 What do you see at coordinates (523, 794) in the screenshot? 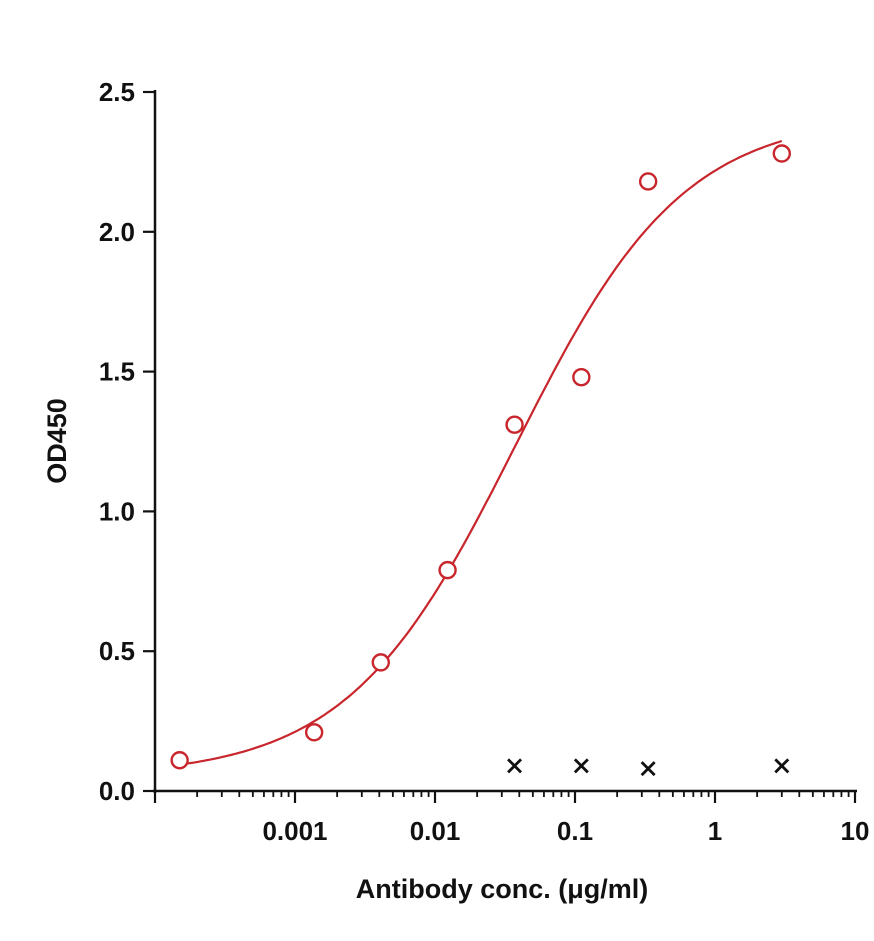
I see `x-minor-ticks` at bounding box center [523, 794].